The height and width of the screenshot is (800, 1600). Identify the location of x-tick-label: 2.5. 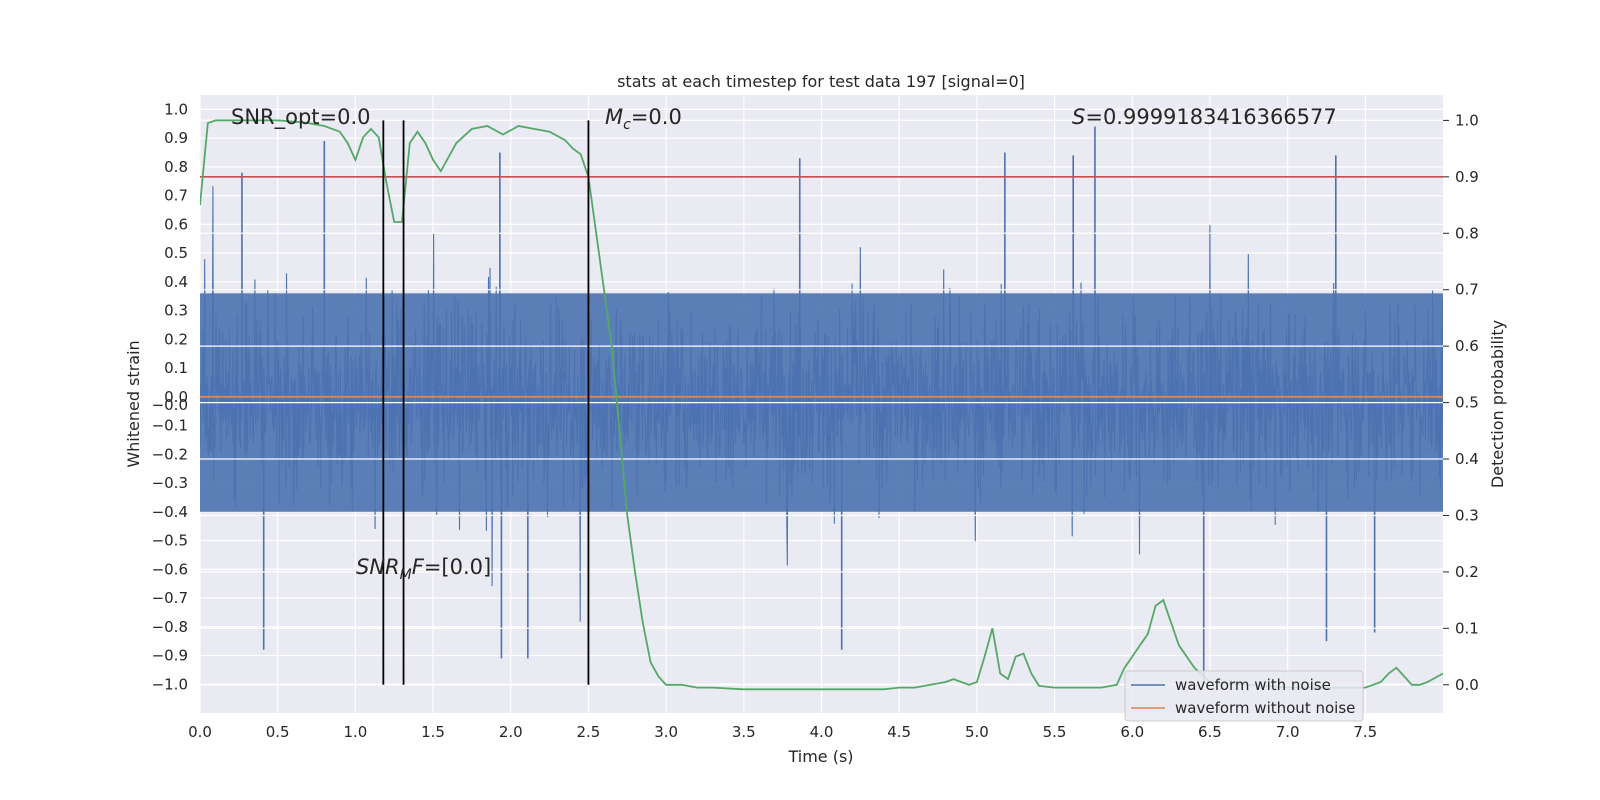
(589, 732).